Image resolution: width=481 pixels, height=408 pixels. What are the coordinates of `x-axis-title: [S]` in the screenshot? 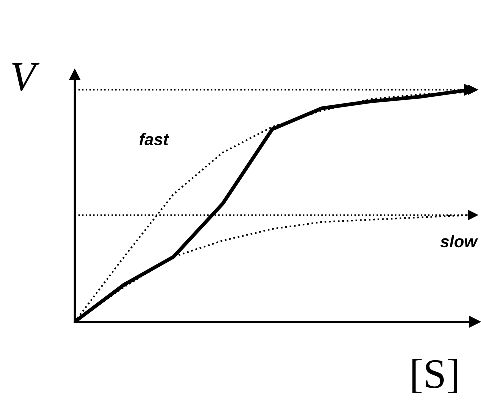 It's located at (435, 376).